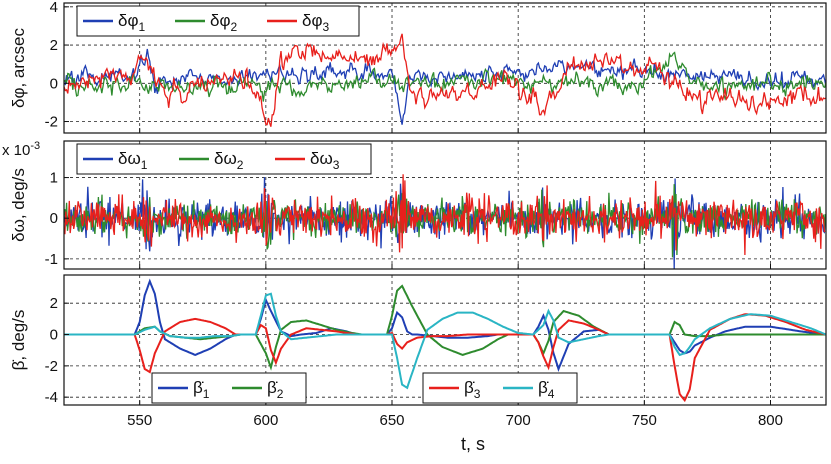 The height and width of the screenshot is (464, 831). Describe the element at coordinates (325, 160) in the screenshot. I see `legend-entry: δω3` at that location.